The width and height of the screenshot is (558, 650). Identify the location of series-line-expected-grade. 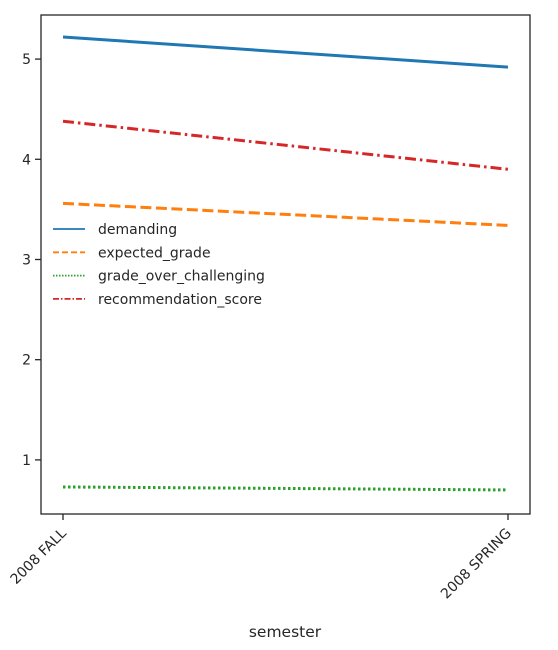
(285, 214).